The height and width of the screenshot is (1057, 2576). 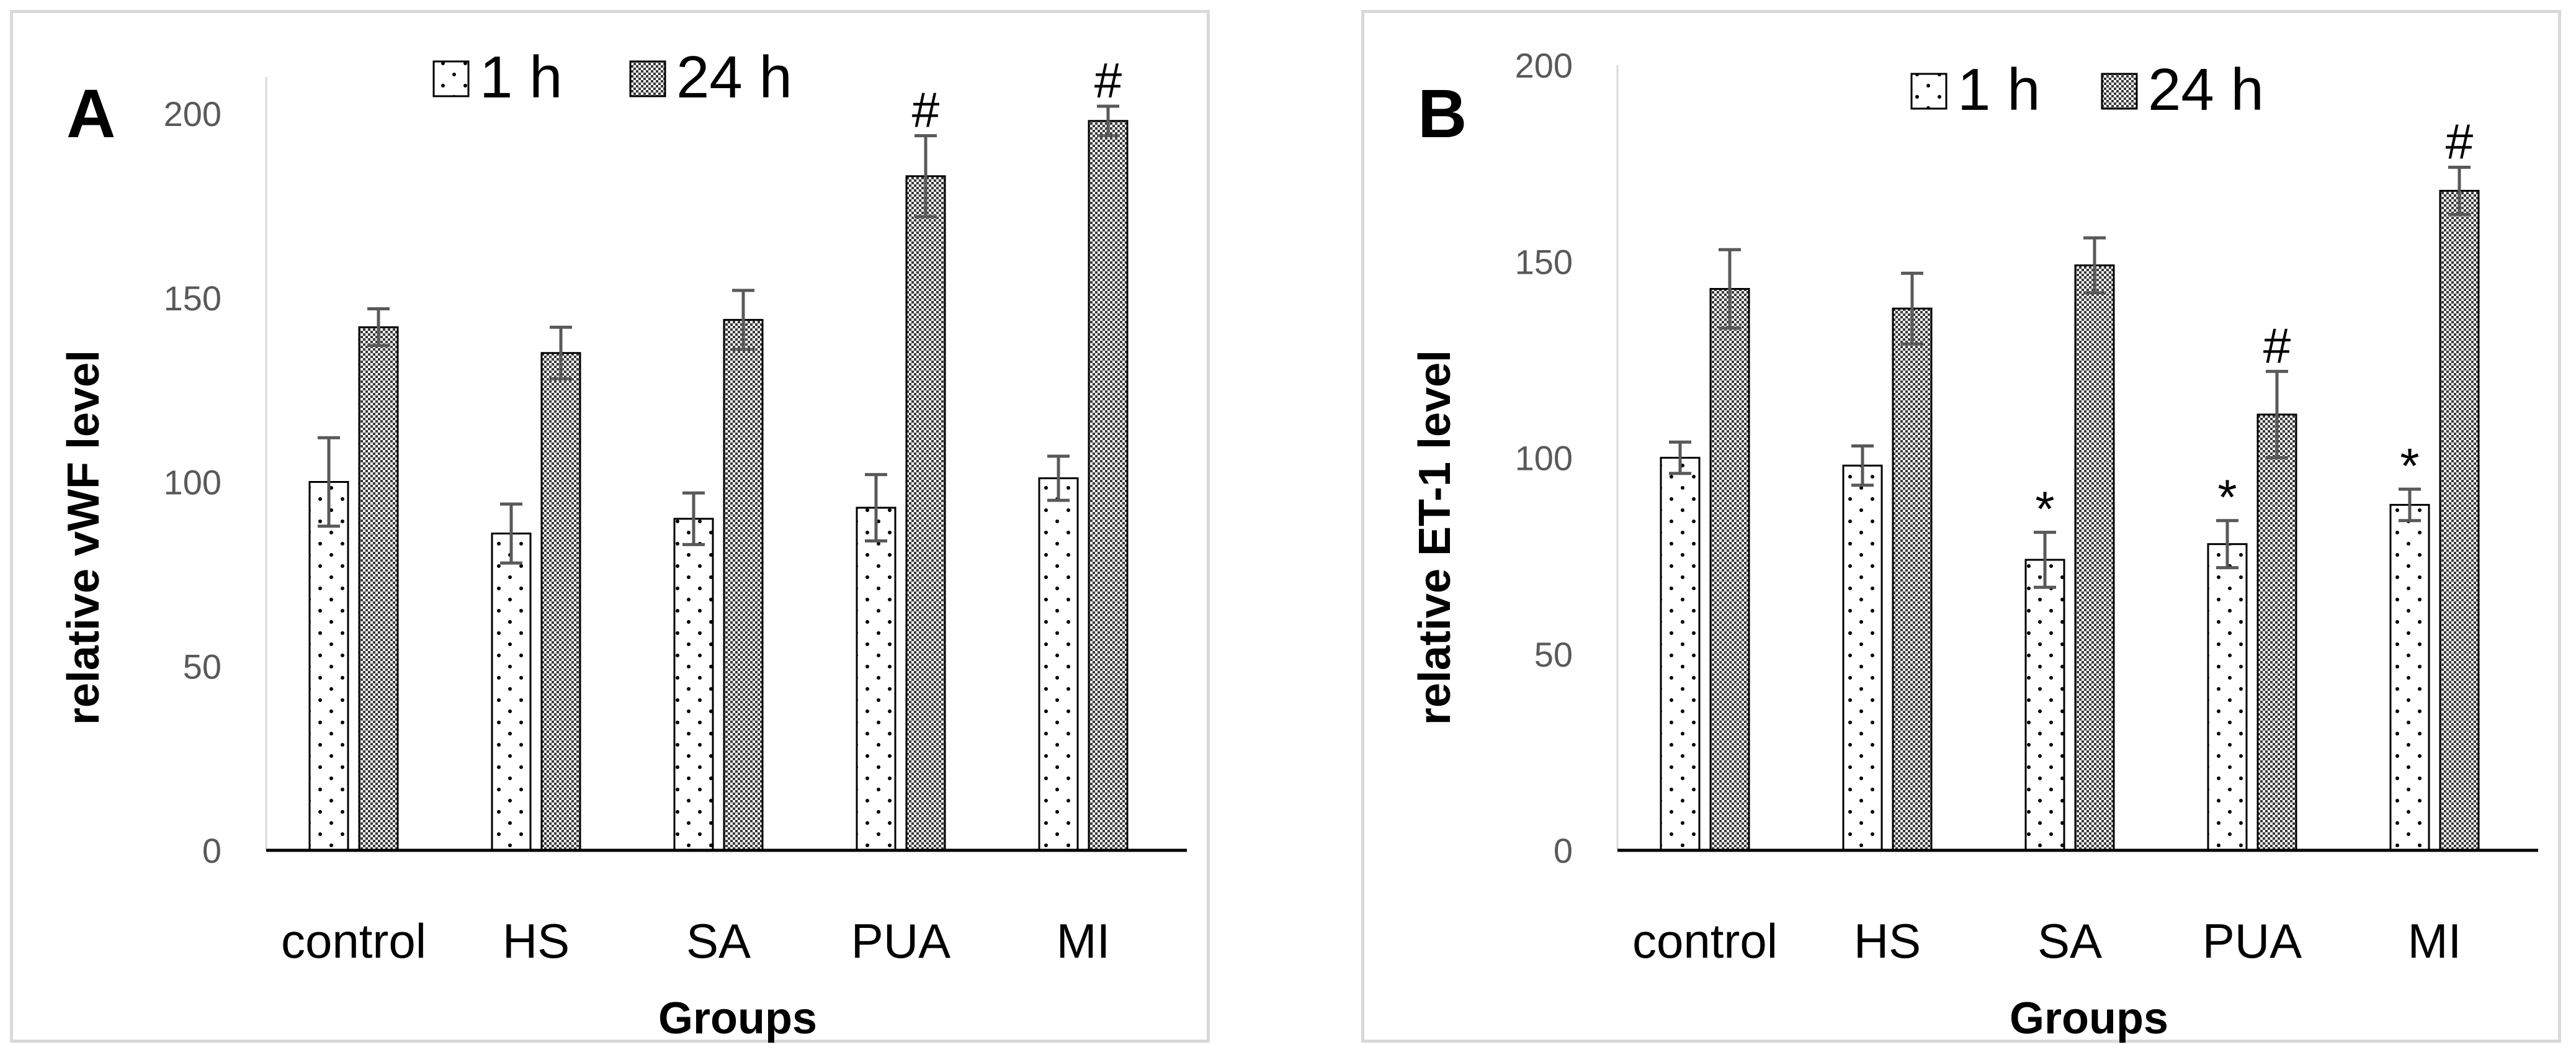 What do you see at coordinates (90, 114) in the screenshot?
I see `panel-letter: A` at bounding box center [90, 114].